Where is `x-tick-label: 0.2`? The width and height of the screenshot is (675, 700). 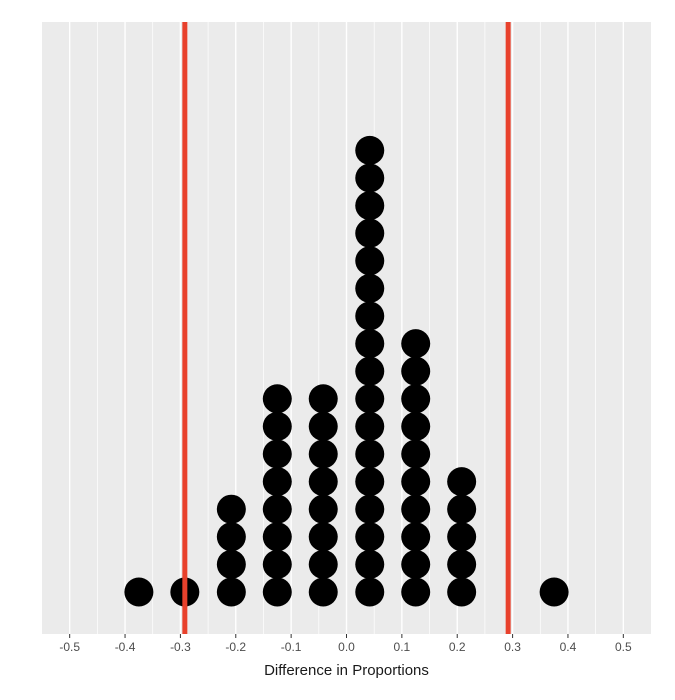
x-tick-label: 0.2 is located at coordinates (457, 647).